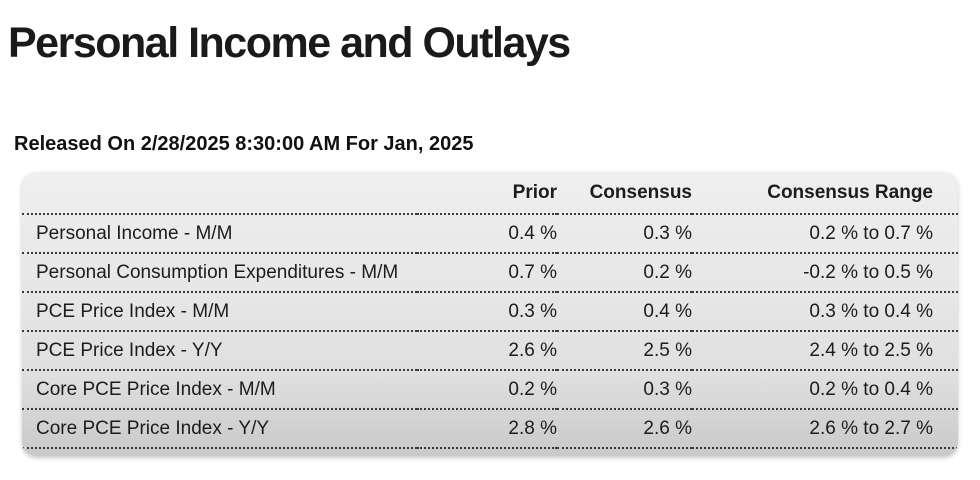  Describe the element at coordinates (825, 390) in the screenshot. I see `cell-consensus-range: 0.2 % to 0.4 %` at that location.